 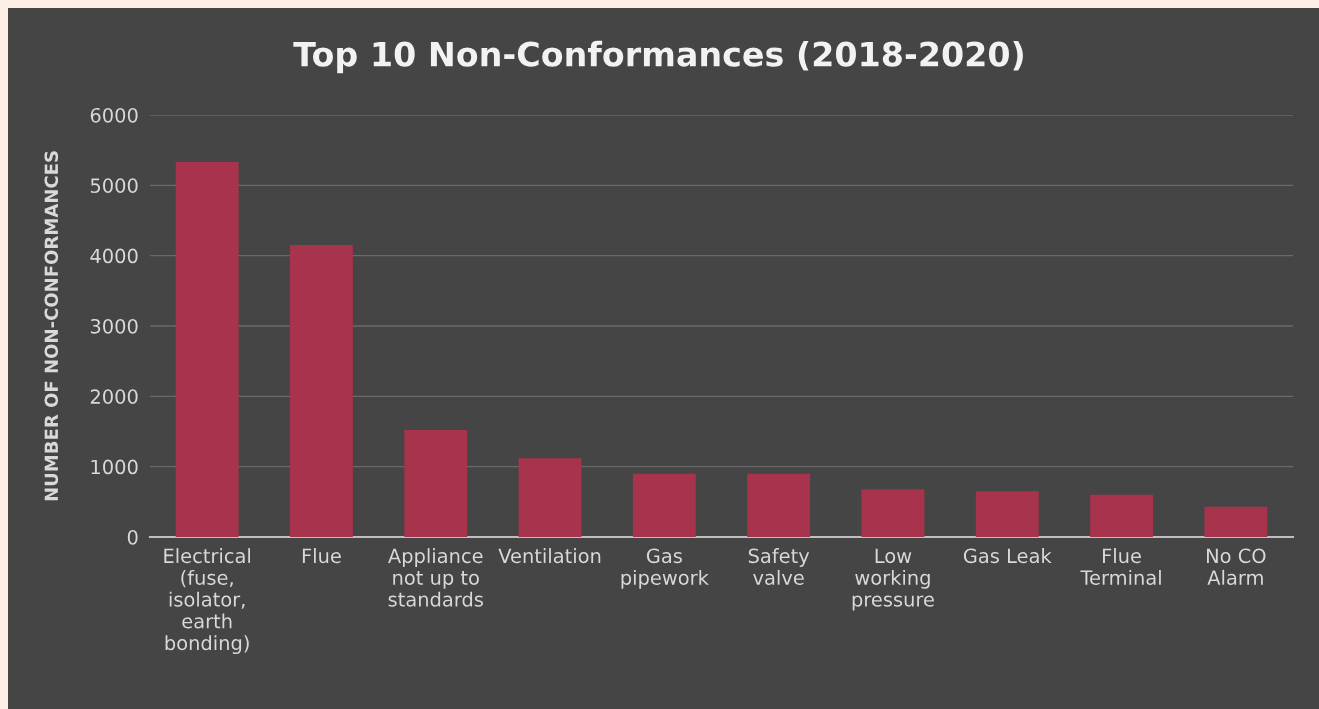 I want to click on y-tick-label: 4000, so click(x=114, y=256).